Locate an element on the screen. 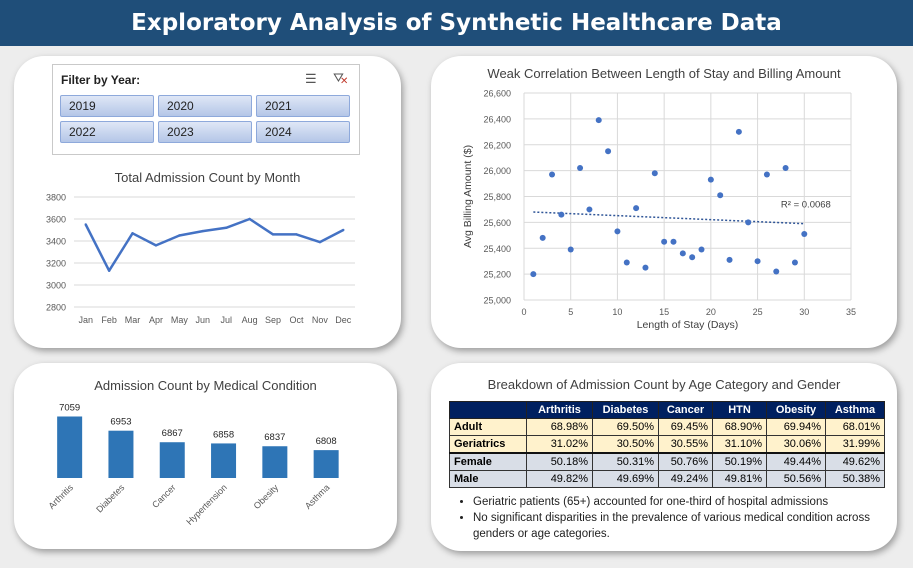 Image resolution: width=913 pixels, height=568 pixels. col-header: Obesity is located at coordinates (796, 410).